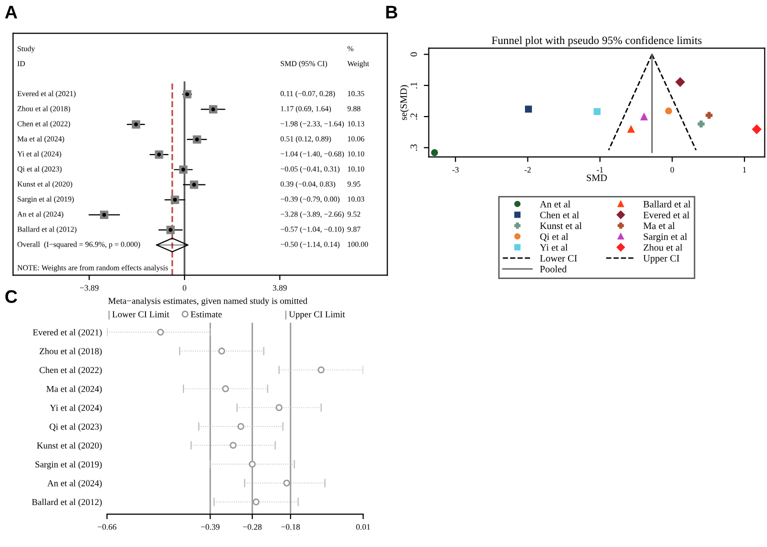 This screenshot has width=767, height=547. Describe the element at coordinates (414, 85) in the screenshot. I see `y-tick-label: .1` at that location.